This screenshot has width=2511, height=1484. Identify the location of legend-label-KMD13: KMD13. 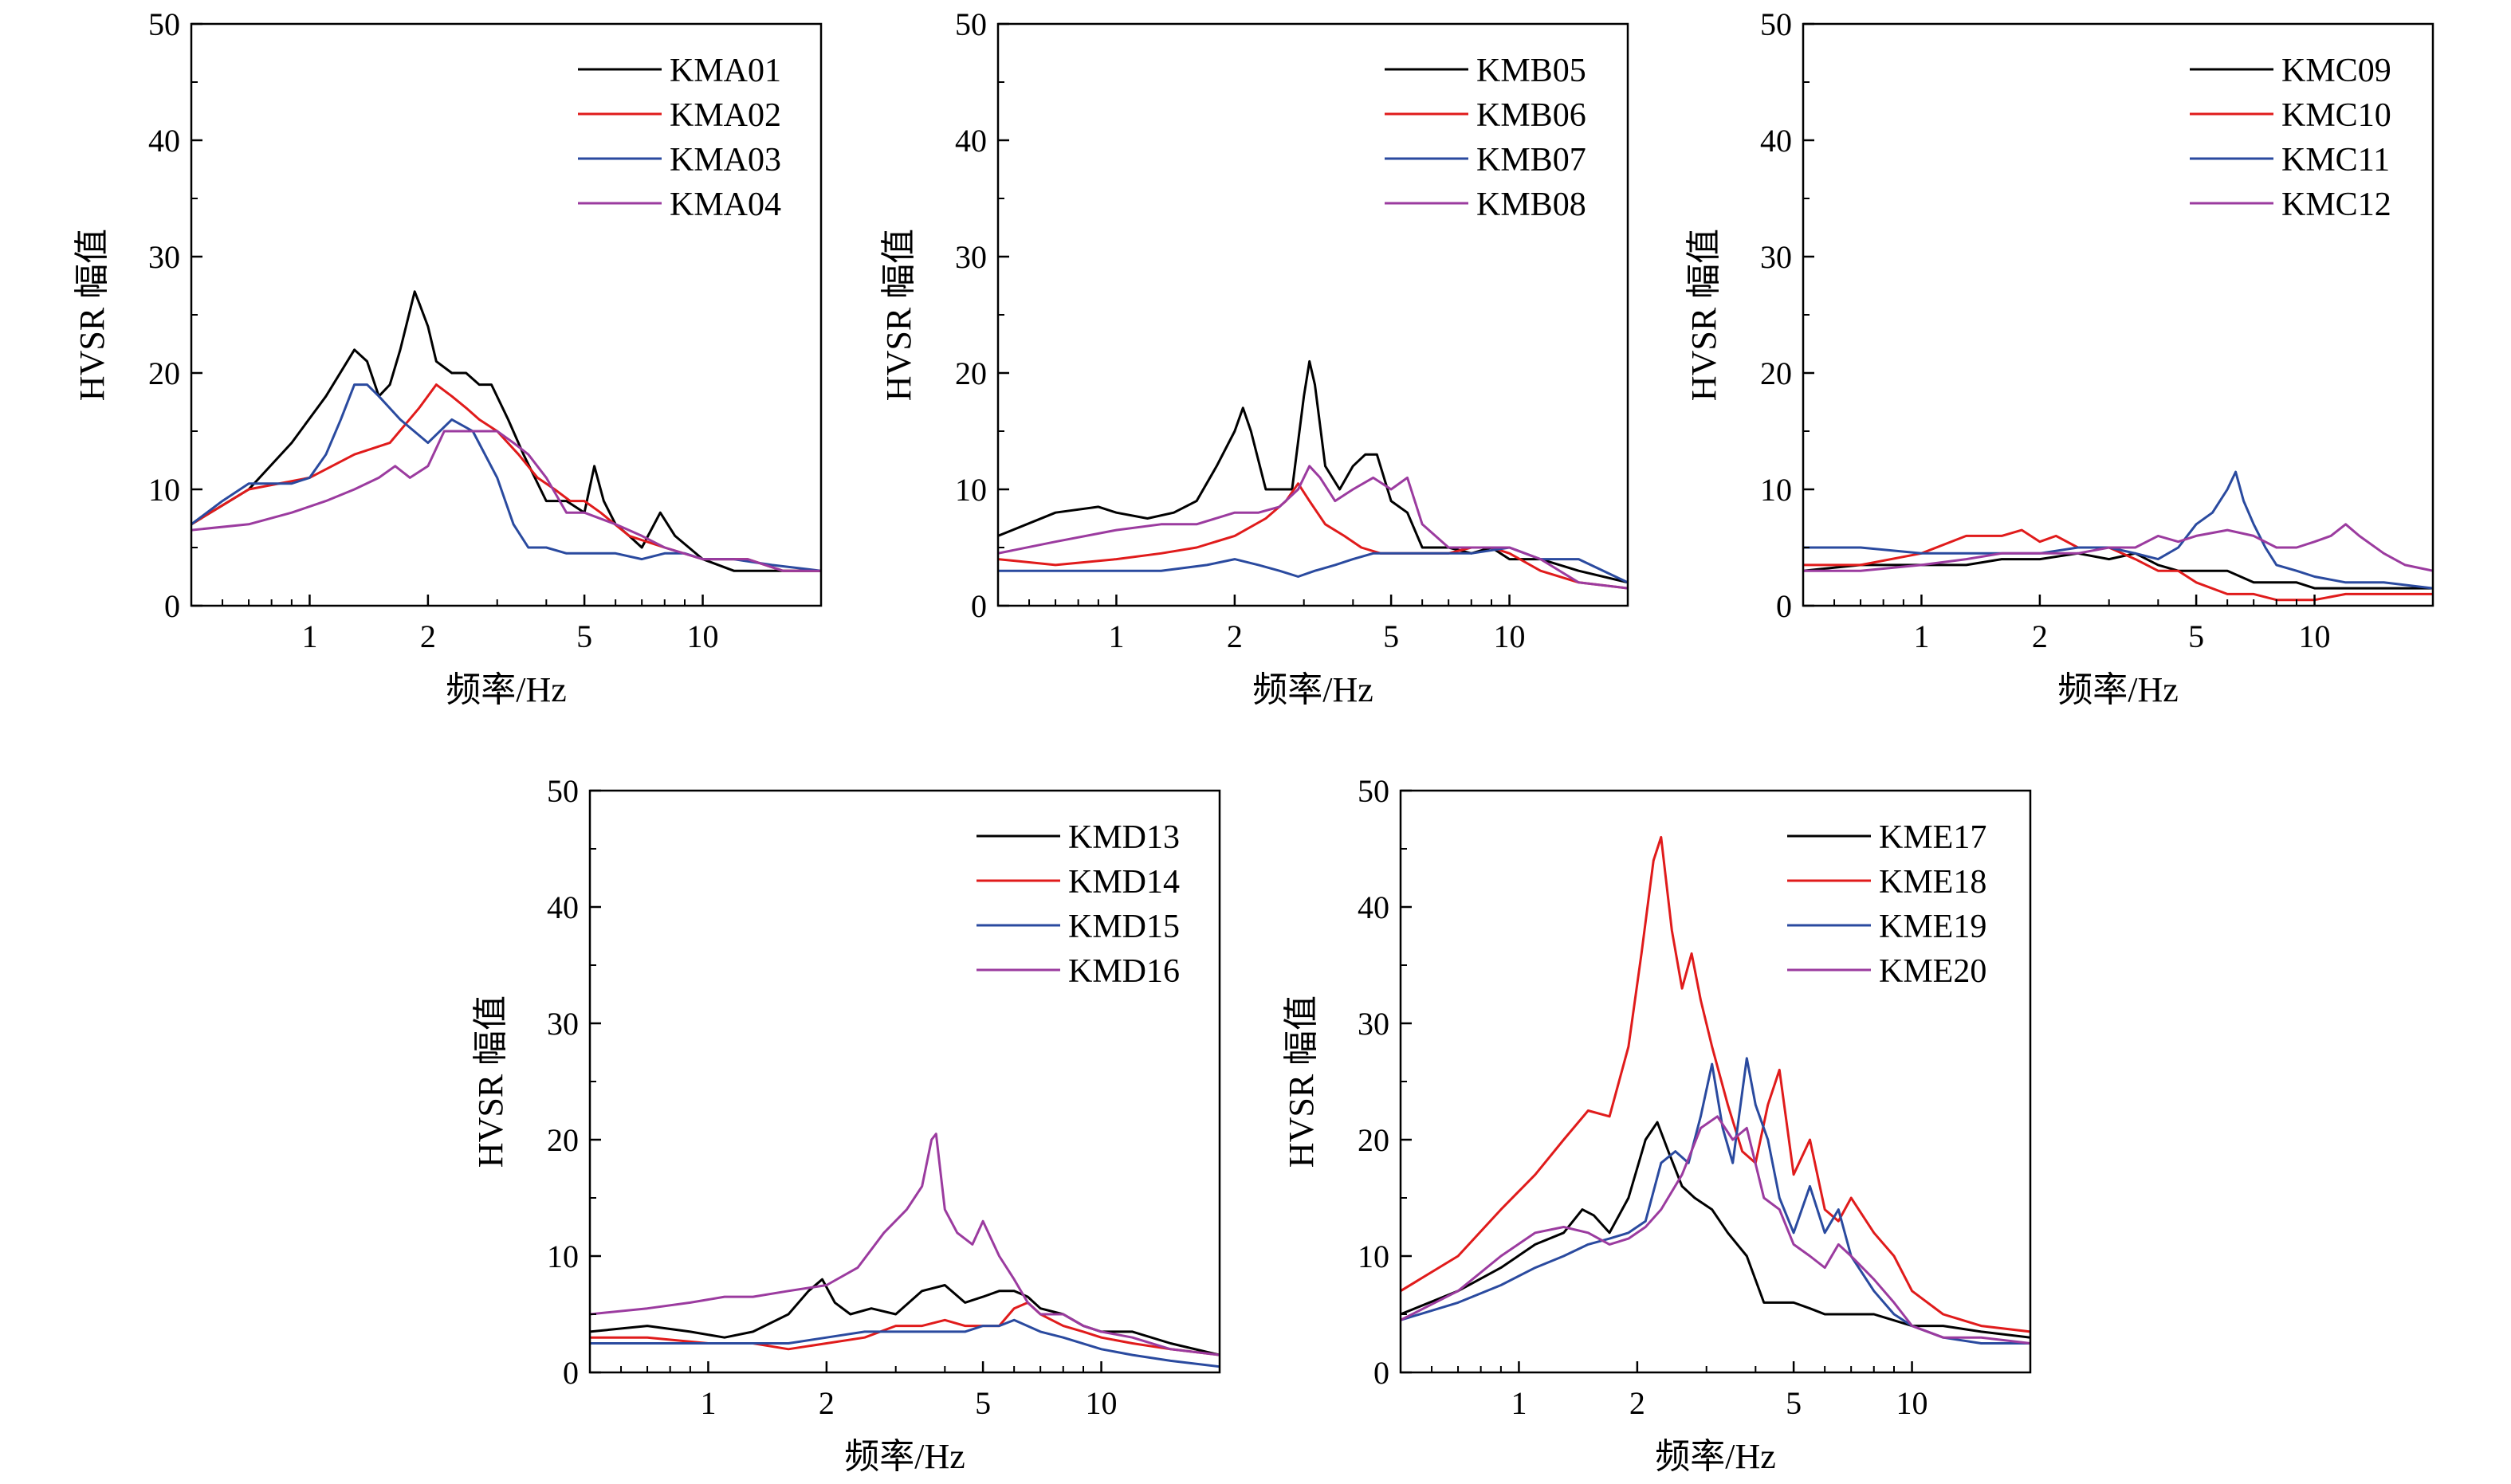
(1124, 837).